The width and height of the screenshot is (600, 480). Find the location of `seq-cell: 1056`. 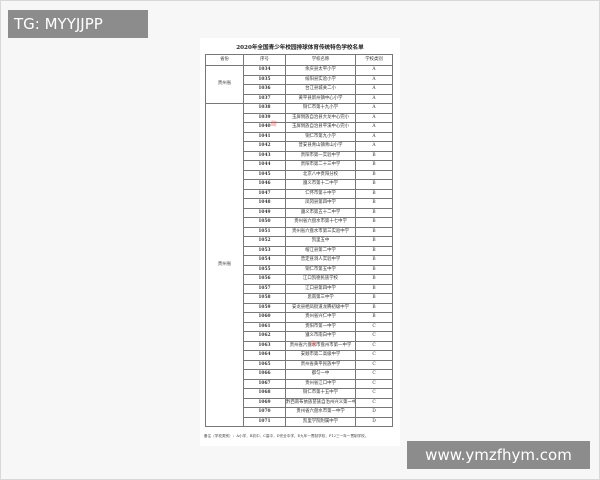

seq-cell: 1056 is located at coordinates (264, 279).